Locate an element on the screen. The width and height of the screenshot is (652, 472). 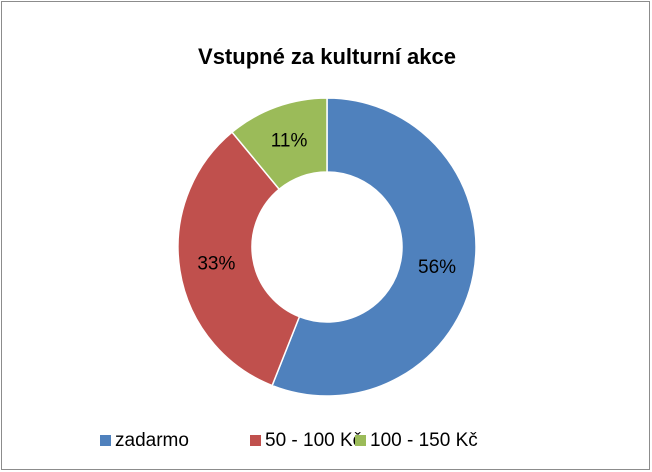
chart-title: Vstupné za kulturní akce is located at coordinates (327, 56).